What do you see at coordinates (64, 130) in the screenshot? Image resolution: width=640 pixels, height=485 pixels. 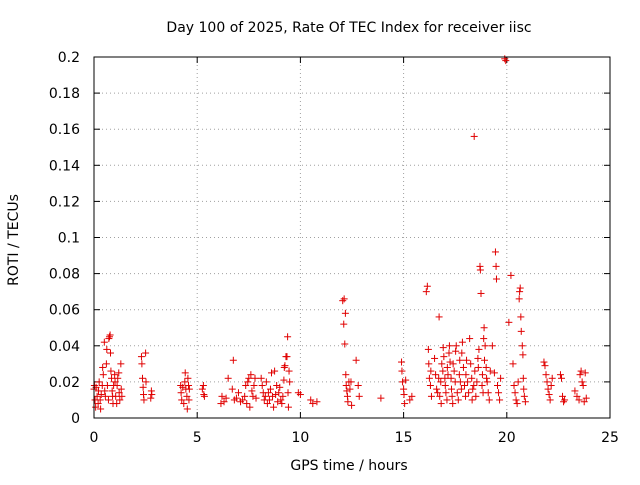 I see `y-tick-label: 0.16` at bounding box center [64, 130].